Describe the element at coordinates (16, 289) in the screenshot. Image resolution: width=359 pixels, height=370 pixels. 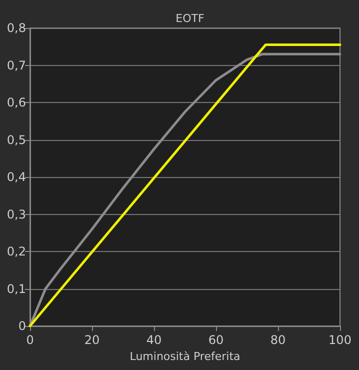
I see `y-tick-label: 0,1` at that location.